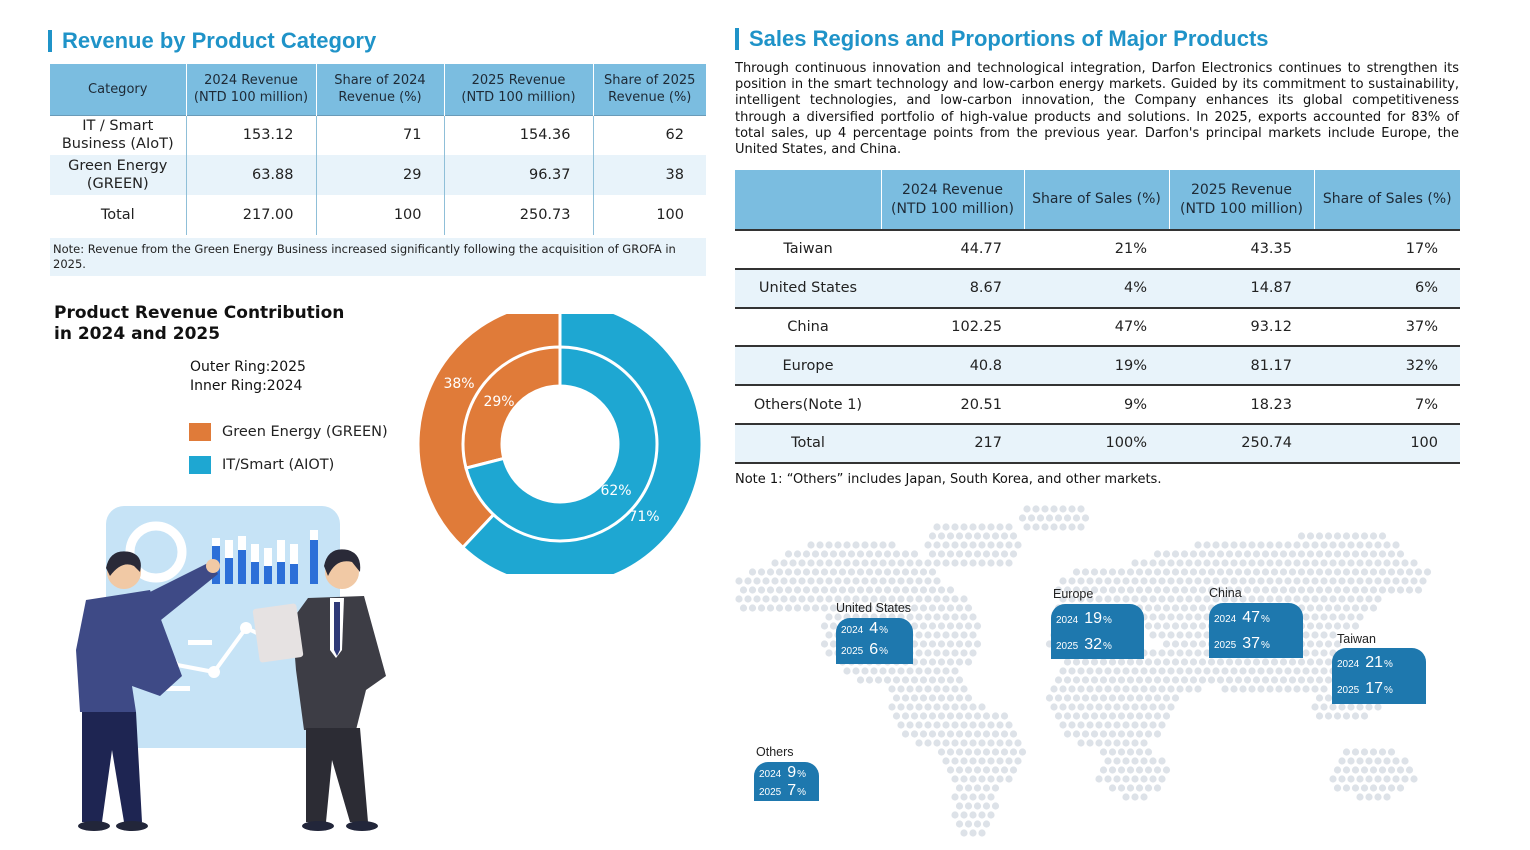 The width and height of the screenshot is (1530, 850). Describe the element at coordinates (1356, 639) in the screenshot. I see `callout-label-taiwan: Taiwan` at that location.